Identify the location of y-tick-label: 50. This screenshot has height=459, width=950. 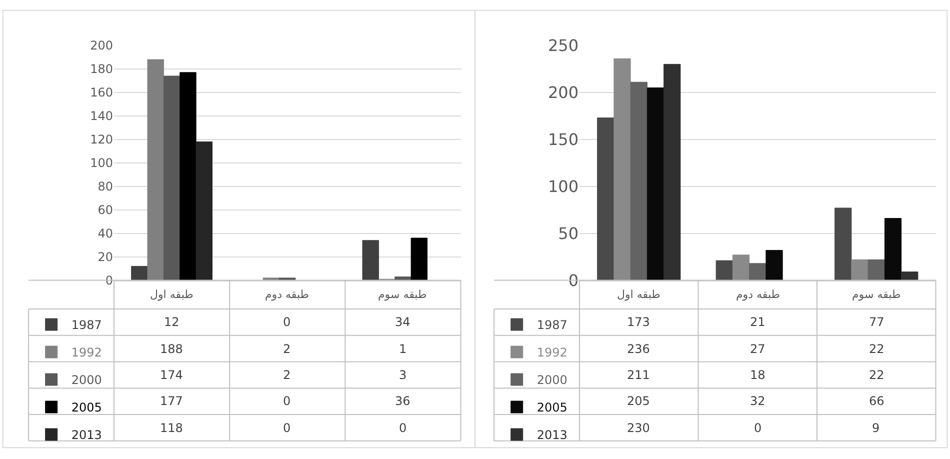
(568, 233).